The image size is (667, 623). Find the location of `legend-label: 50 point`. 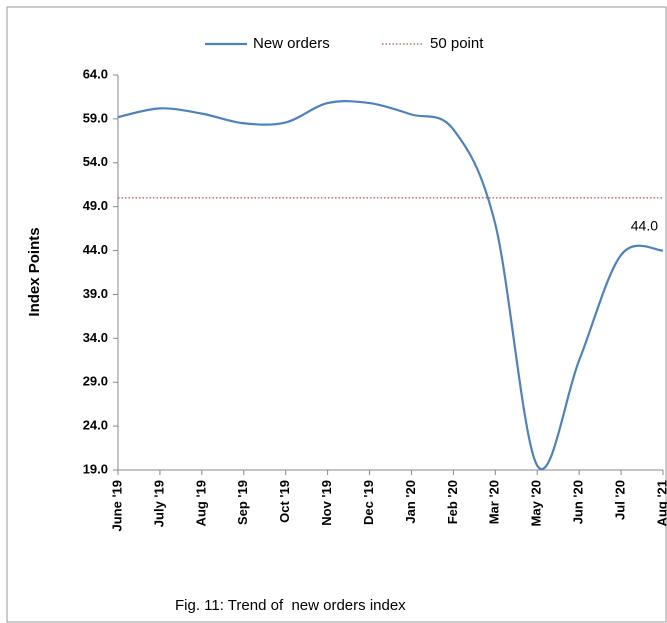

legend-label: 50 point is located at coordinates (457, 43).